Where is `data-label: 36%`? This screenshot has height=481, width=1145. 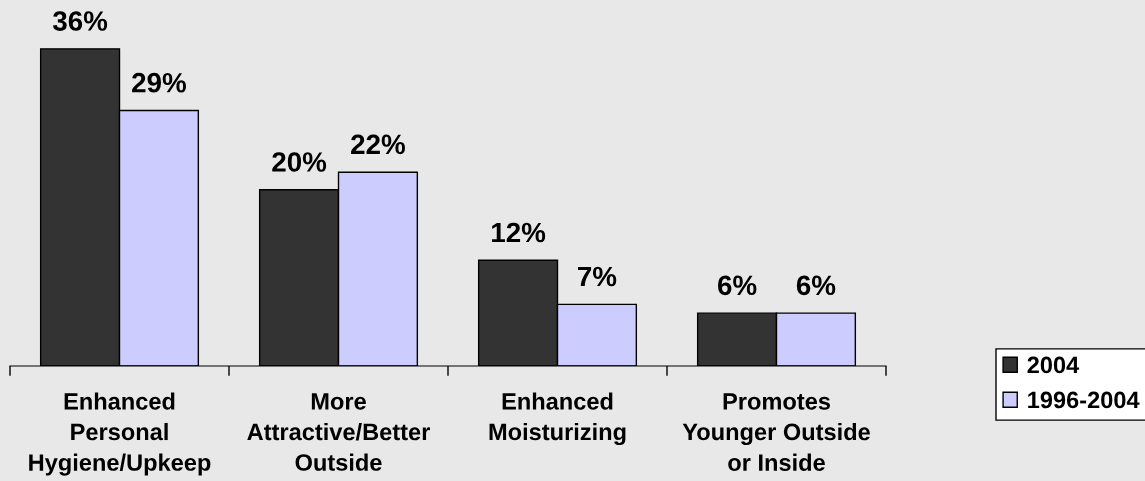
data-label: 36% is located at coordinates (80, 21).